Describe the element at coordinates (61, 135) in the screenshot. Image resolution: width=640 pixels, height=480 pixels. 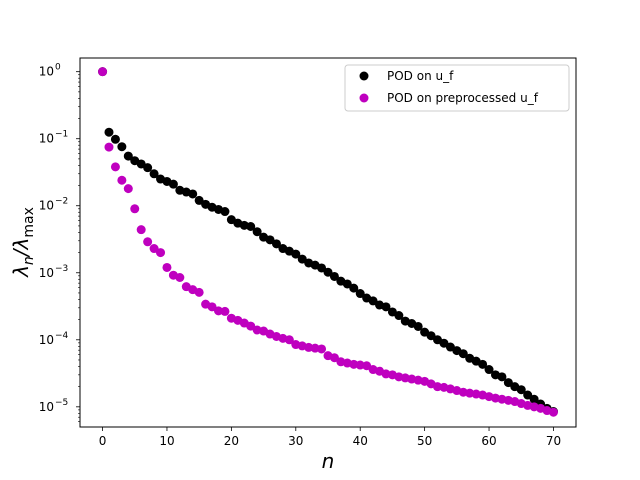
I see `y-tick-exponent: −1` at that location.